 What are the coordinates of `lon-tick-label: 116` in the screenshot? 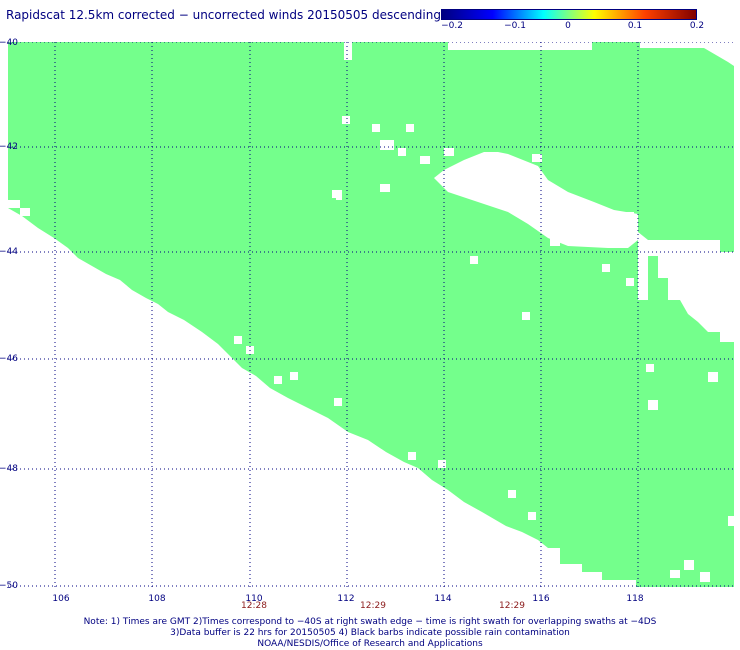 It's located at (541, 599).